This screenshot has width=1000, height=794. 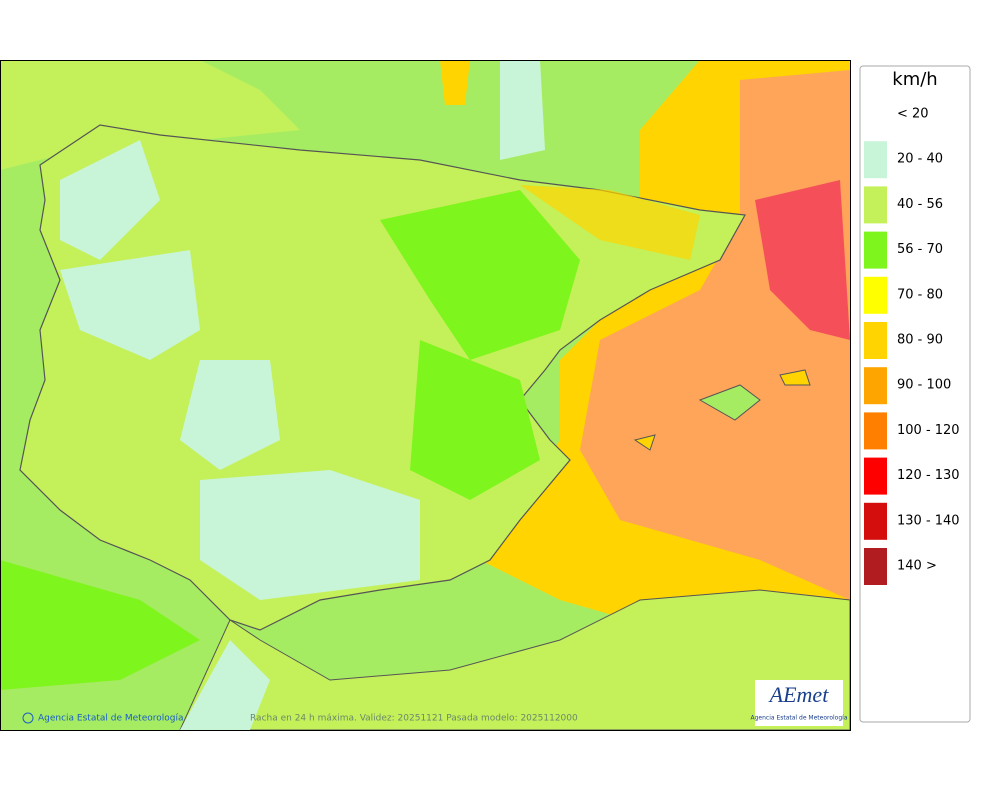 I want to click on logo-box, so click(x=799, y=703).